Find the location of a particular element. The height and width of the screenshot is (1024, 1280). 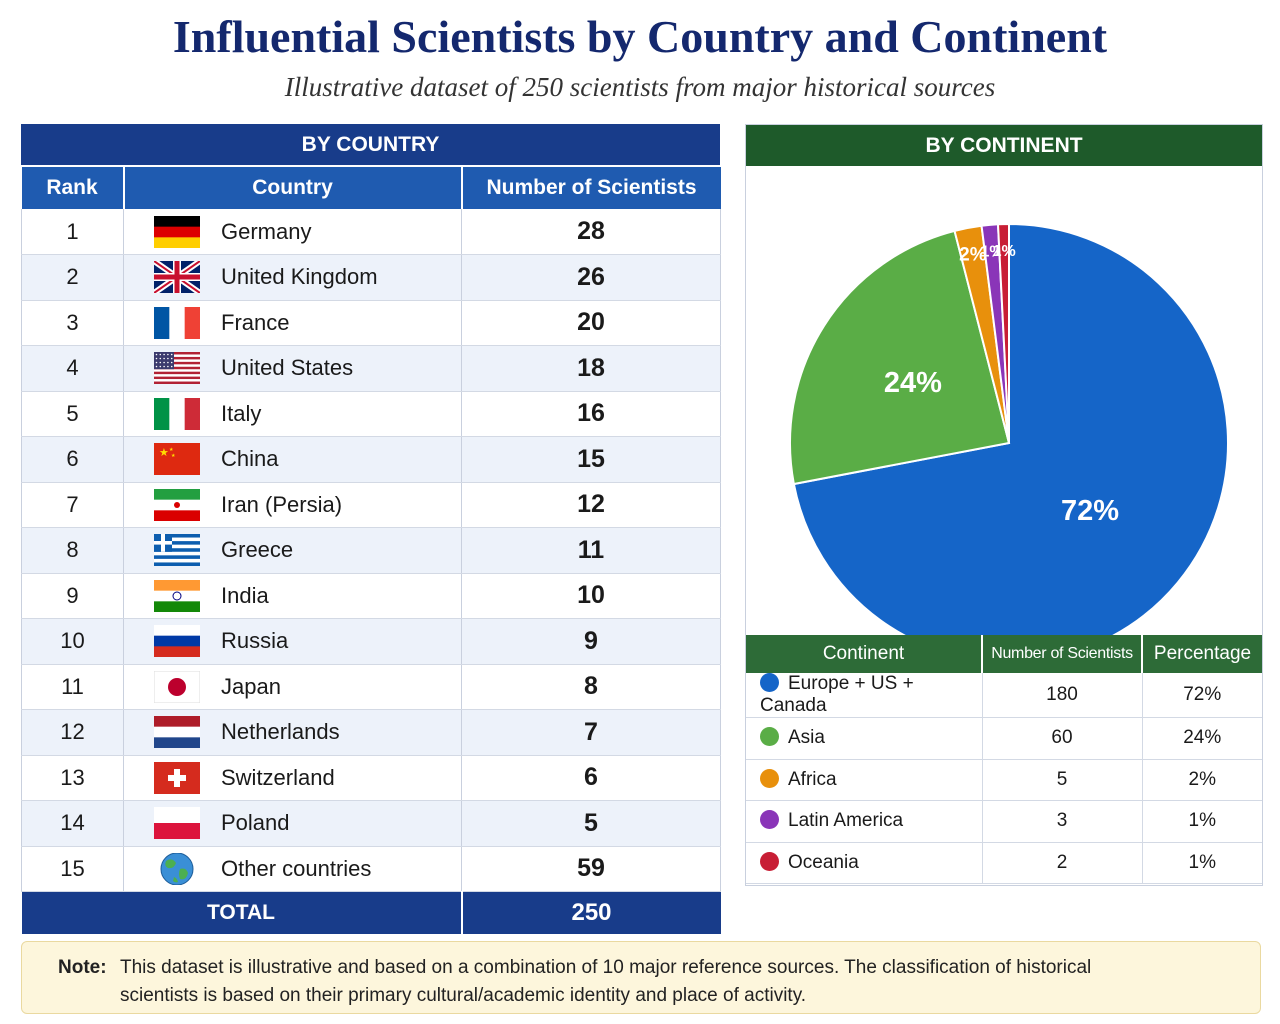

country-name: China is located at coordinates (250, 459).